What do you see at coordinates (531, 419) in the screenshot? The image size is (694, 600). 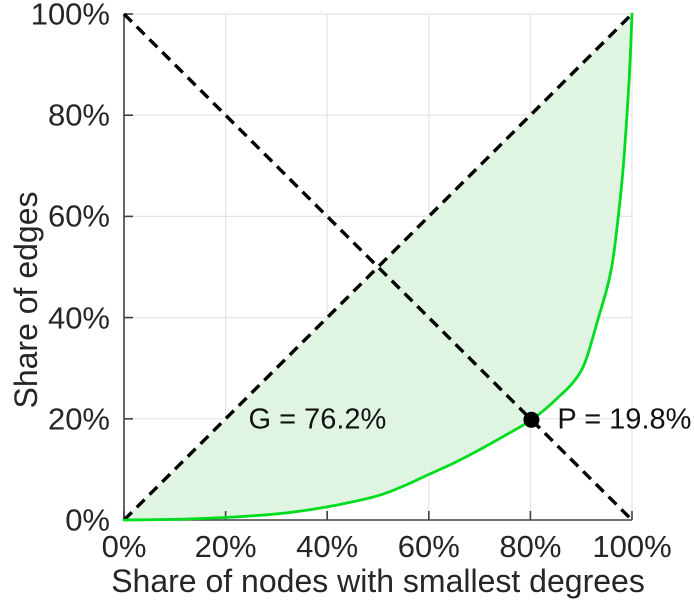 I see `intersection-point-marker` at bounding box center [531, 419].